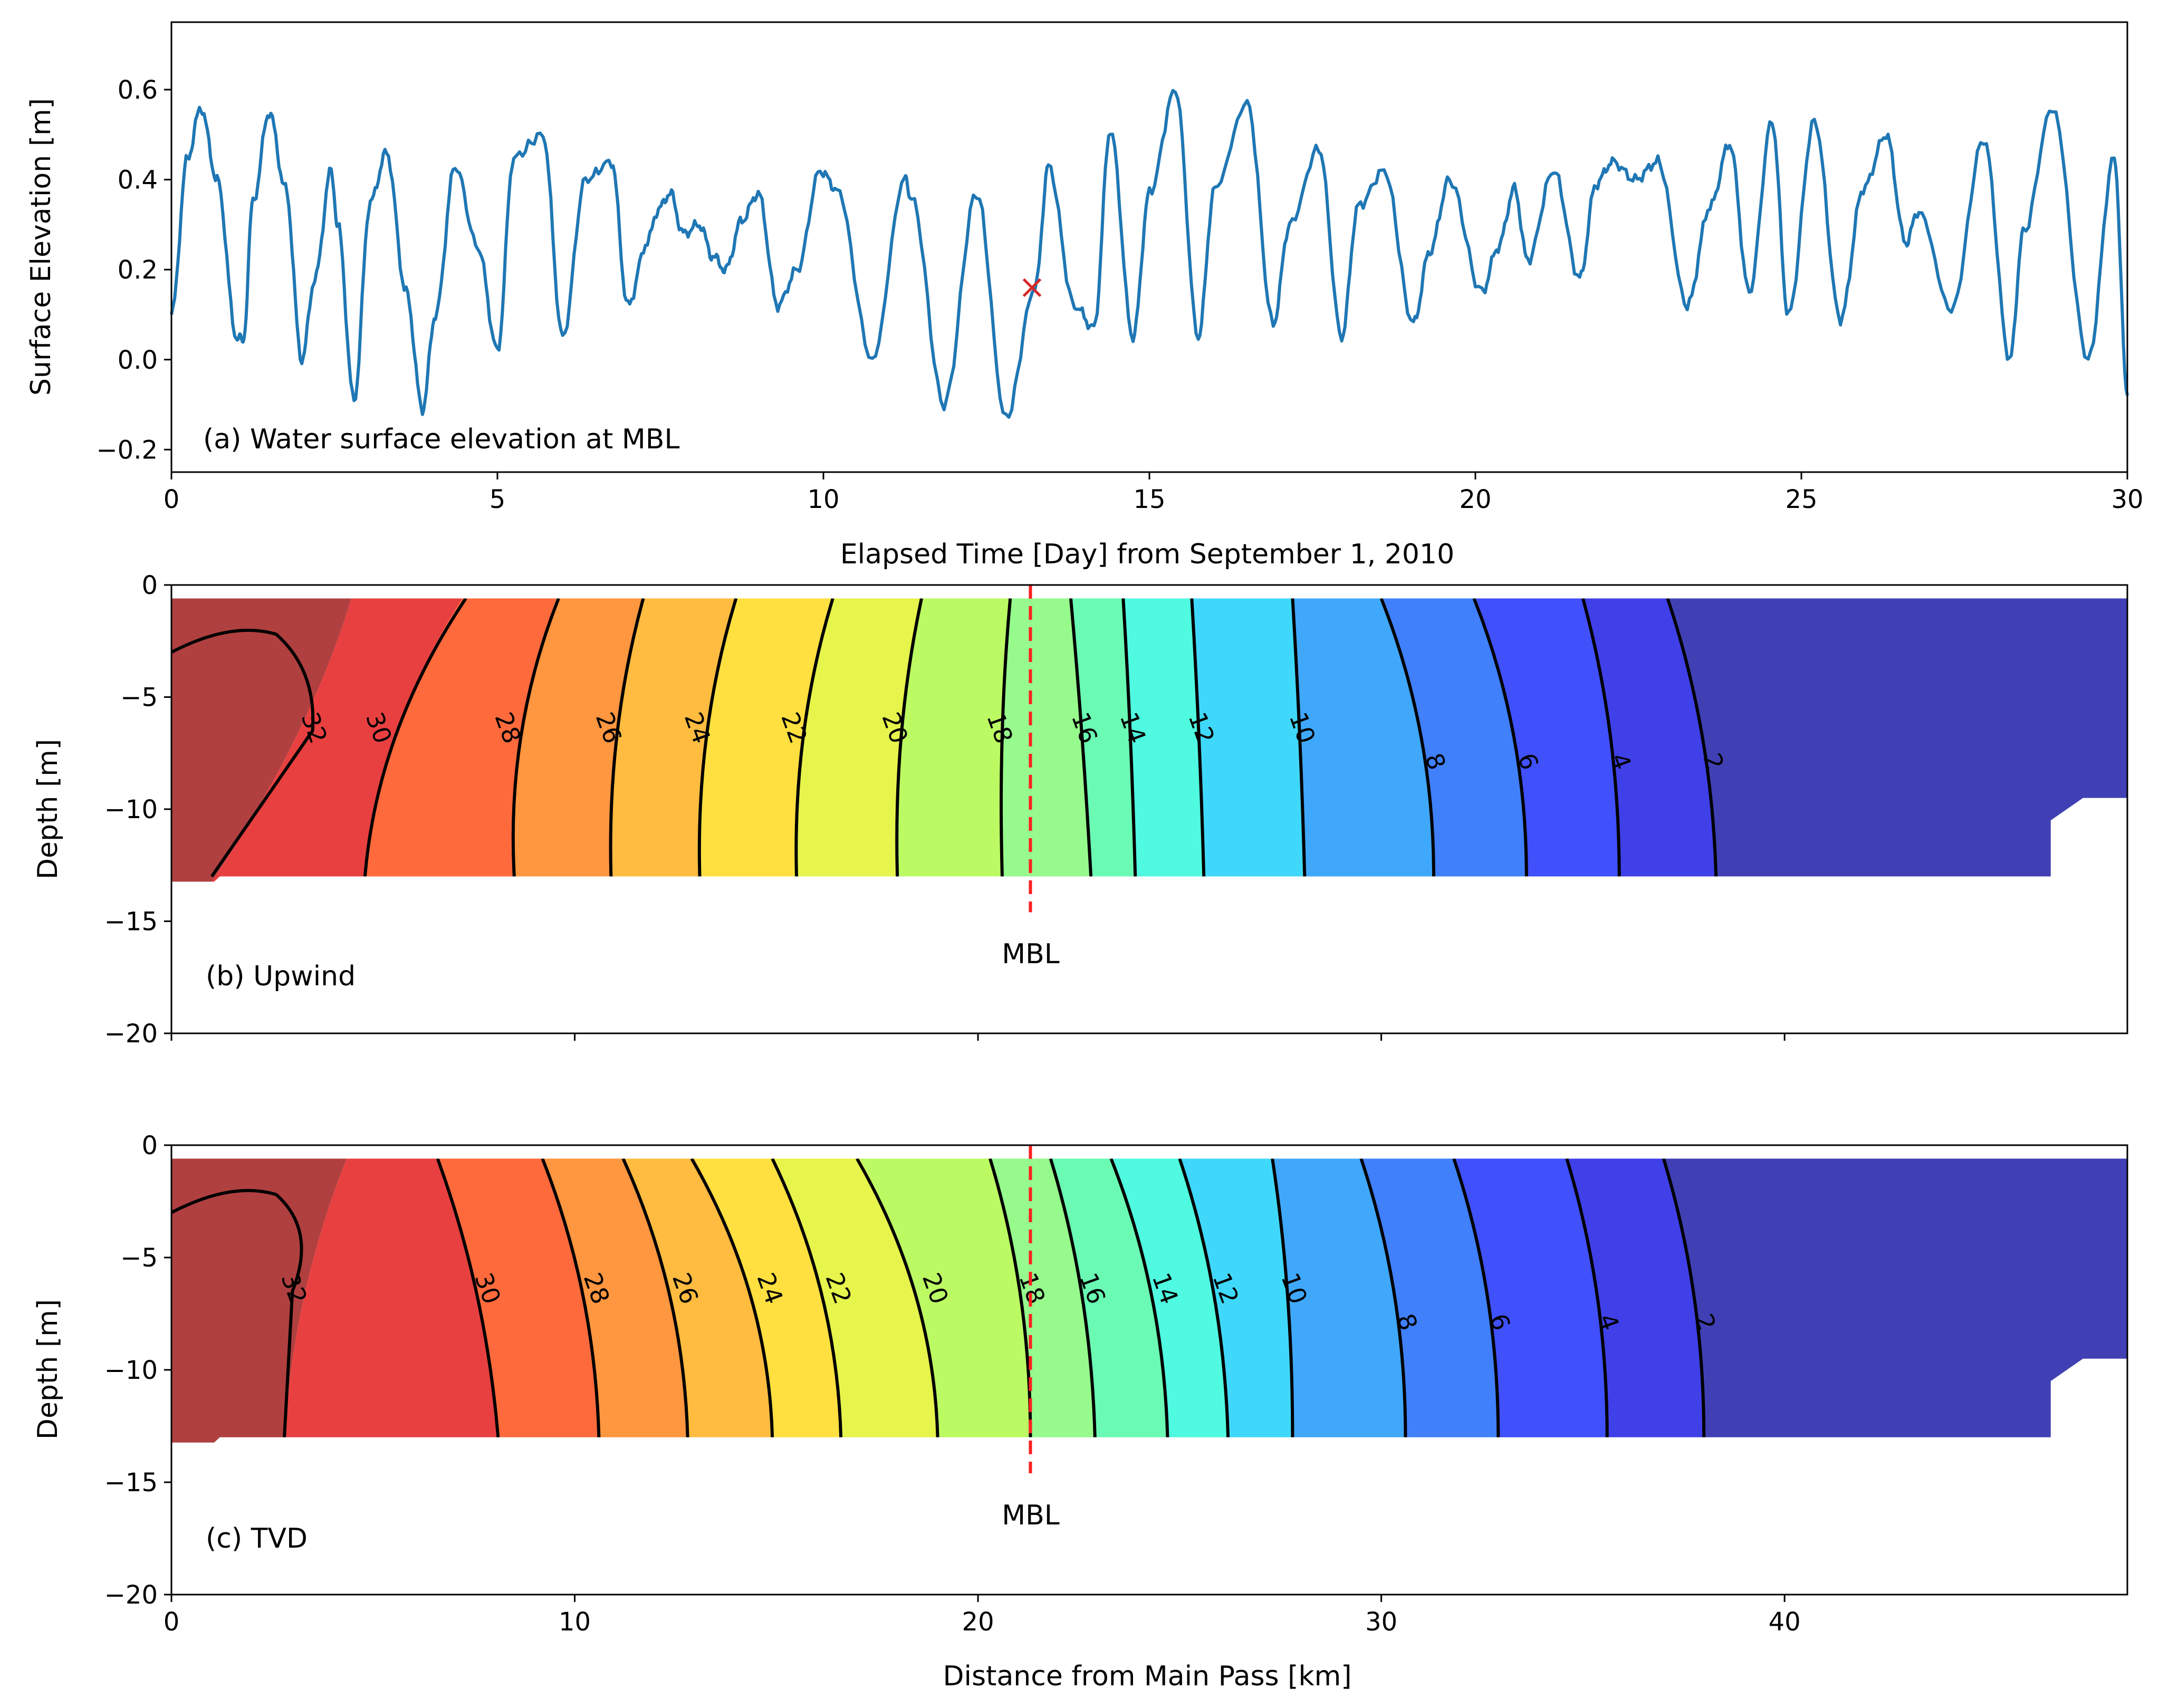  I want to click on panel-b-ylabel: Depth [m], so click(48, 809).